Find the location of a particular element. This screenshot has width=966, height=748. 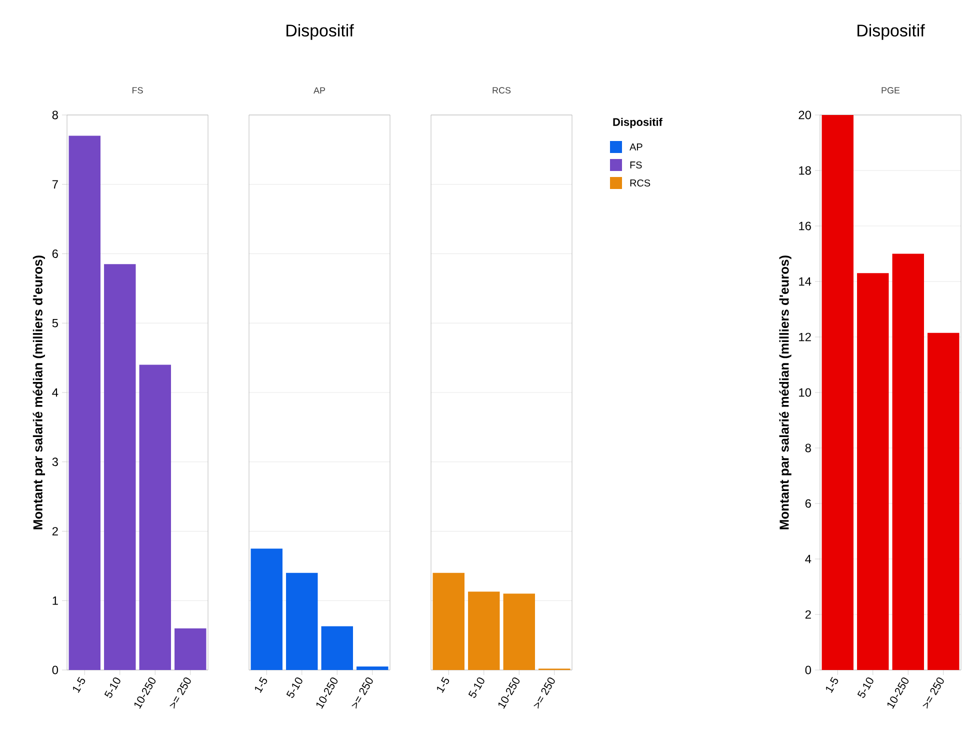

y-tick-label: 16 is located at coordinates (805, 226).